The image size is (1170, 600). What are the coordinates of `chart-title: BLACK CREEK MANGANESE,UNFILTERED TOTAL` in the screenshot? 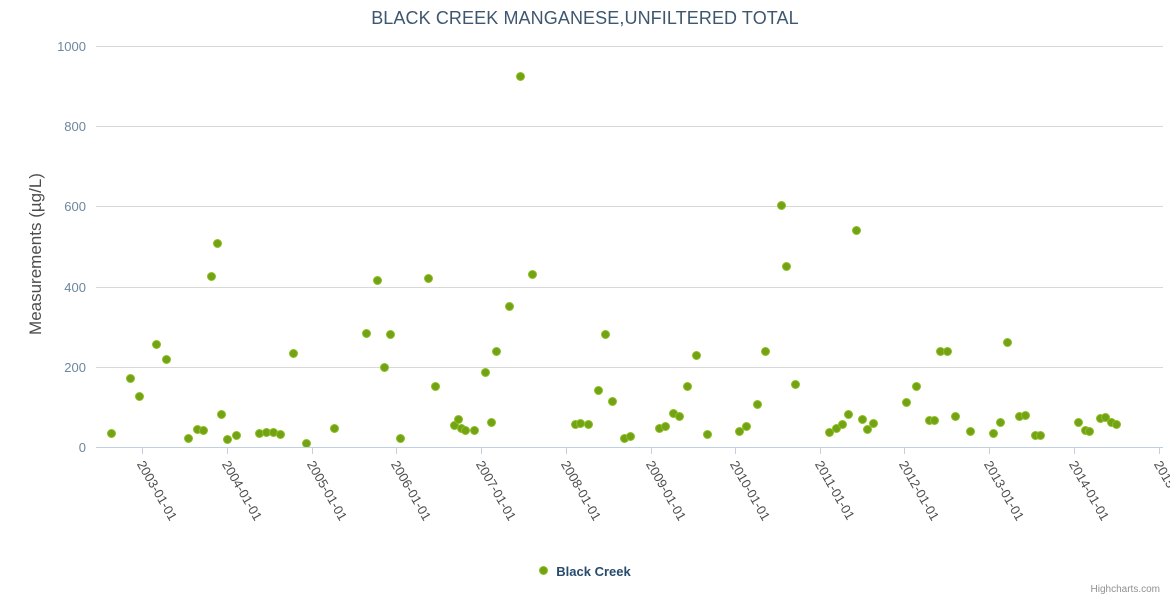 It's located at (585, 18).